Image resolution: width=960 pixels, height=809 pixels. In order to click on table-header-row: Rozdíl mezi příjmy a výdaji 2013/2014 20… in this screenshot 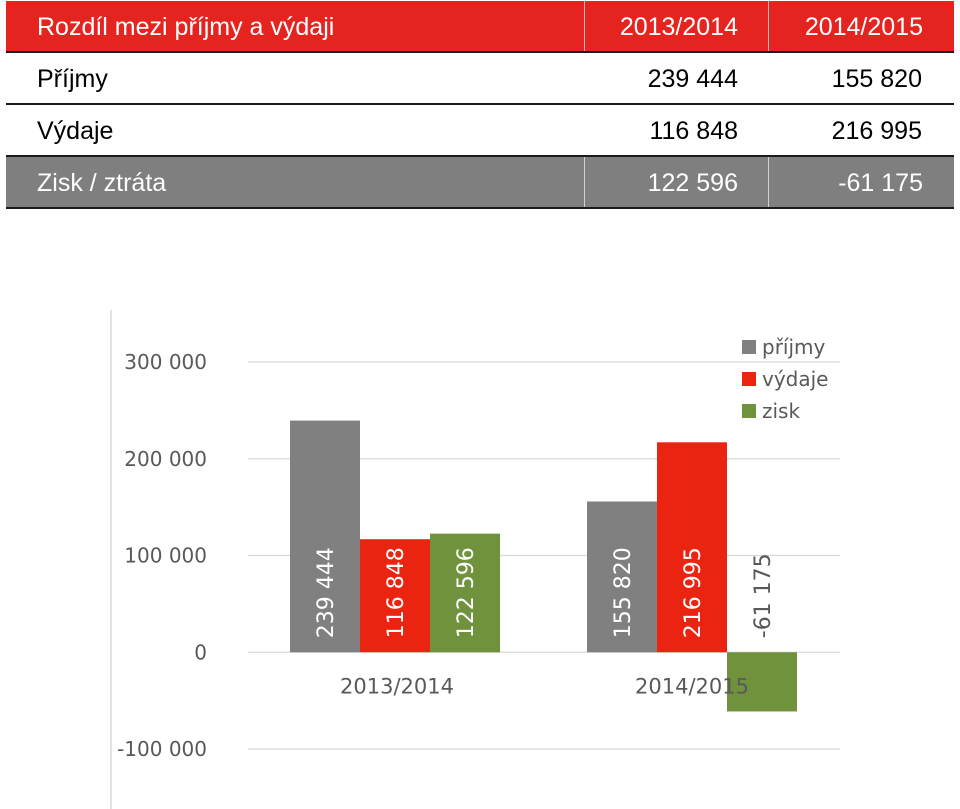, I will do `click(480, 26)`.